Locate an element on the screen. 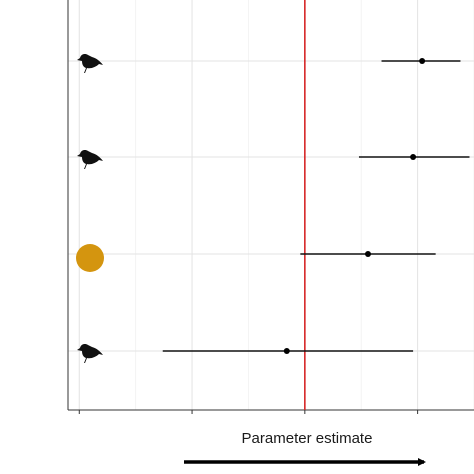 Image resolution: width=474 pixels, height=474 pixels. x-axis is located at coordinates (248, 412).